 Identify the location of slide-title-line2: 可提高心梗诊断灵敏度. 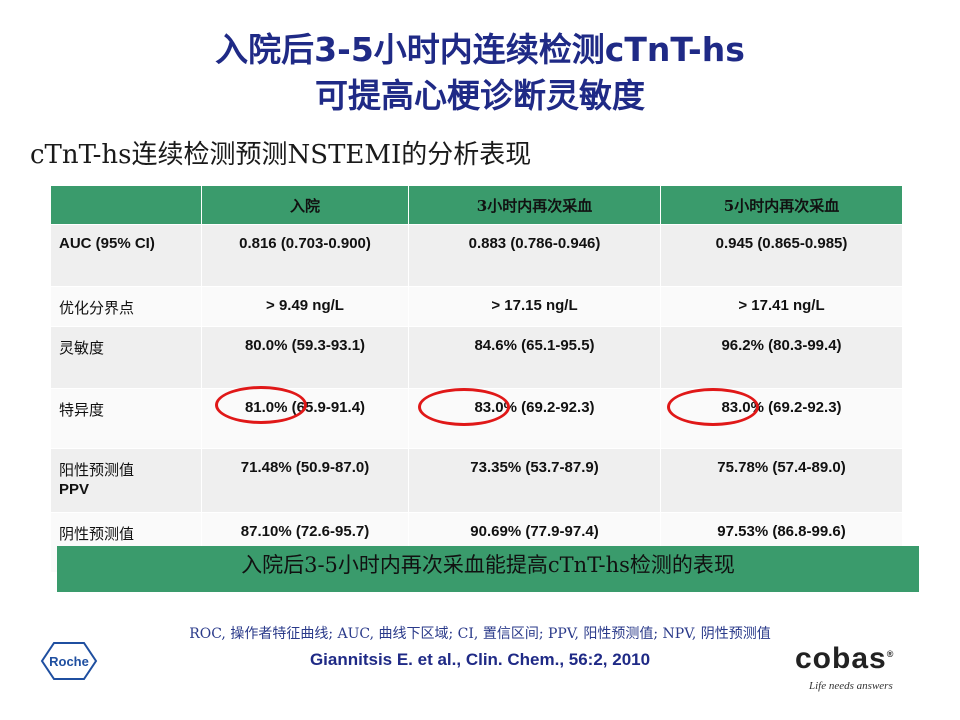
(480, 95).